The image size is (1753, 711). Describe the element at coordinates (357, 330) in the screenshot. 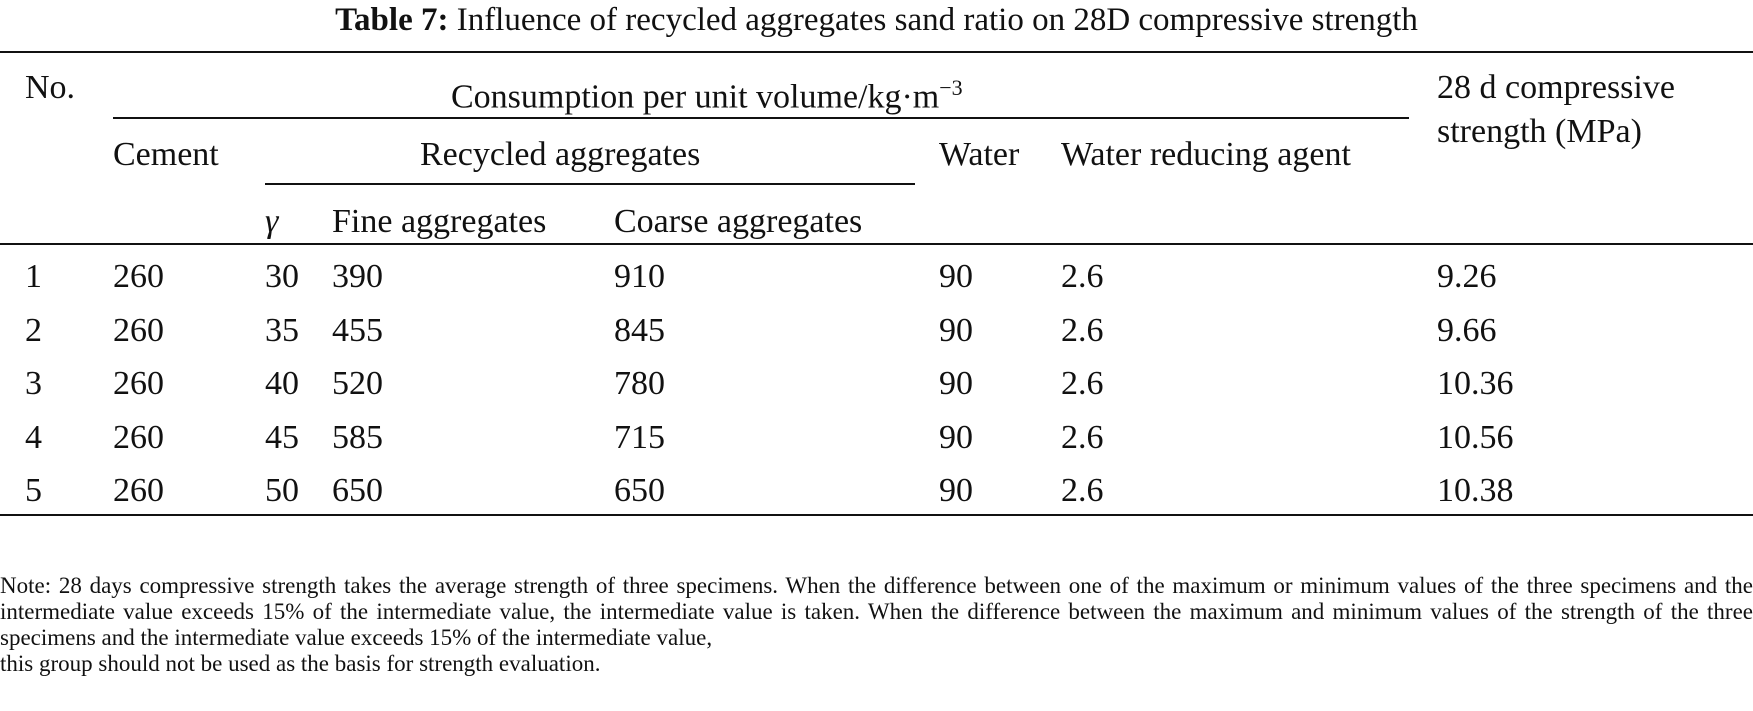

I see `cell-fine: 455` at that location.